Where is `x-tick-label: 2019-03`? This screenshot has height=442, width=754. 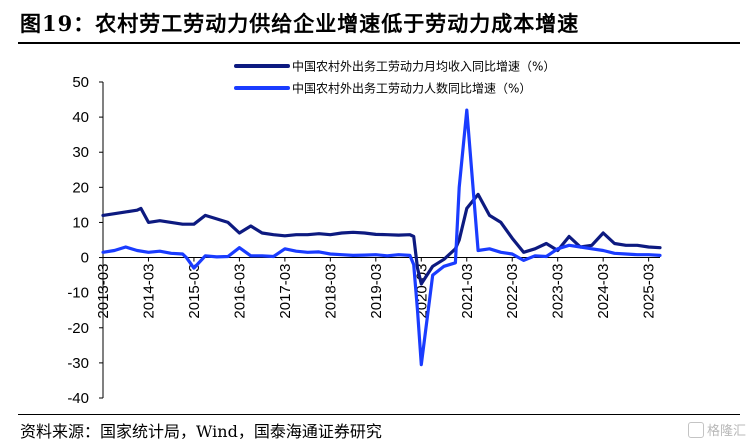
x-tick-label: 2019-03 is located at coordinates (376, 291).